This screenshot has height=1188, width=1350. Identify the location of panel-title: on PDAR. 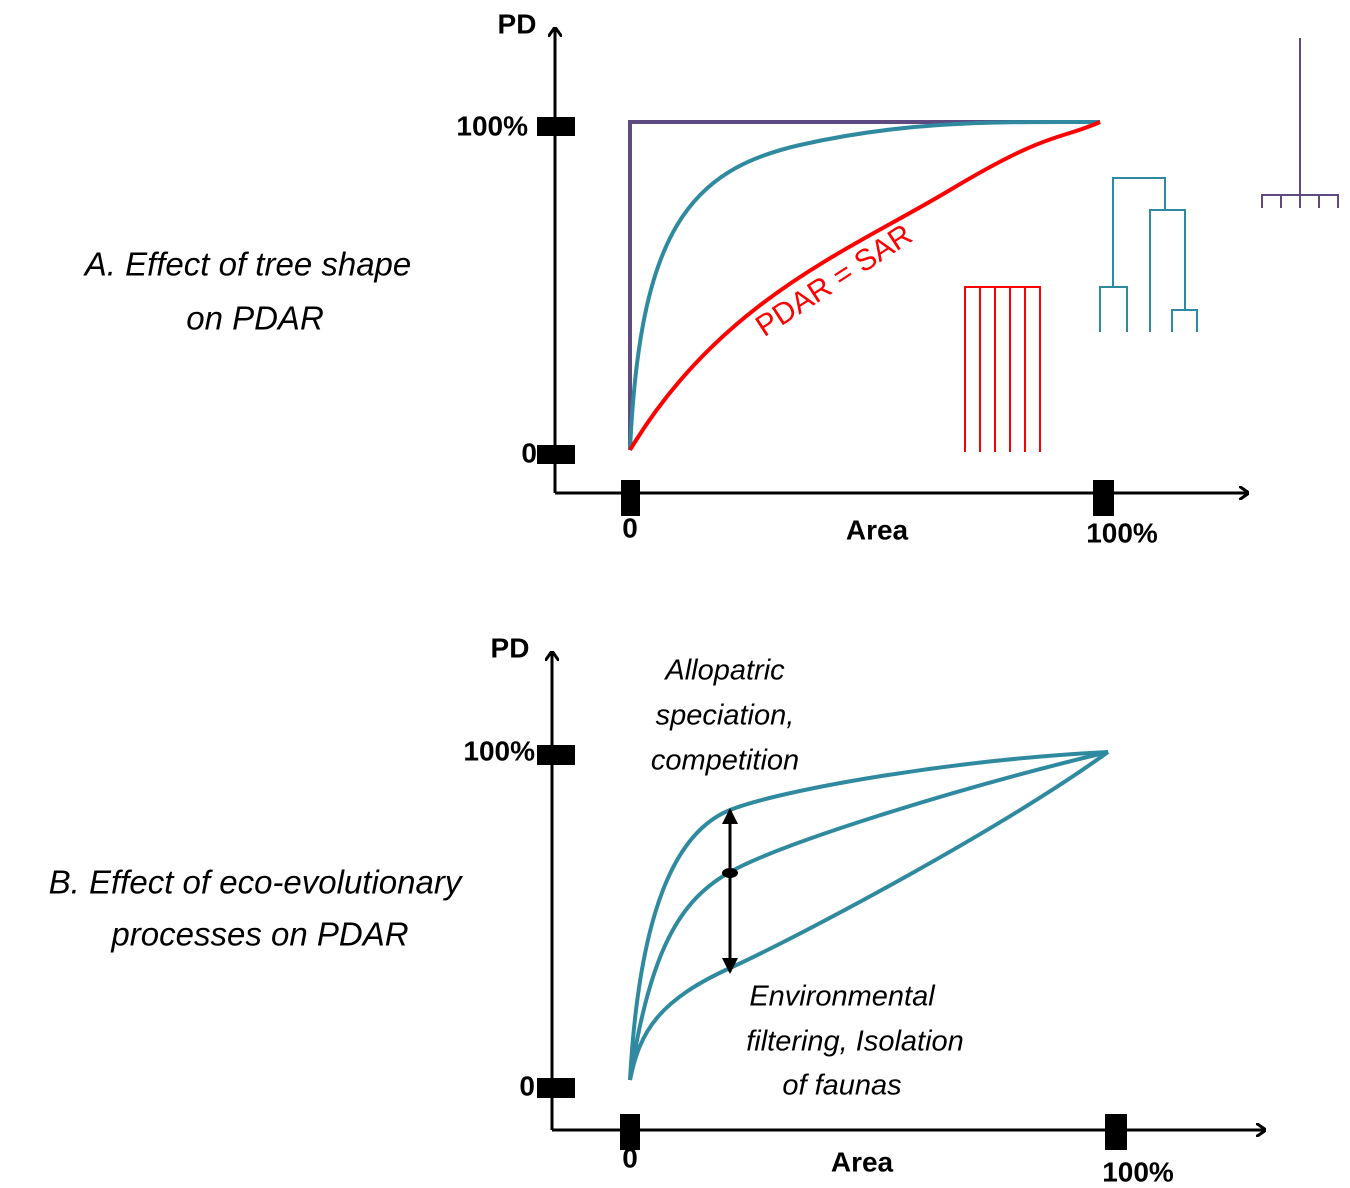
(255, 318).